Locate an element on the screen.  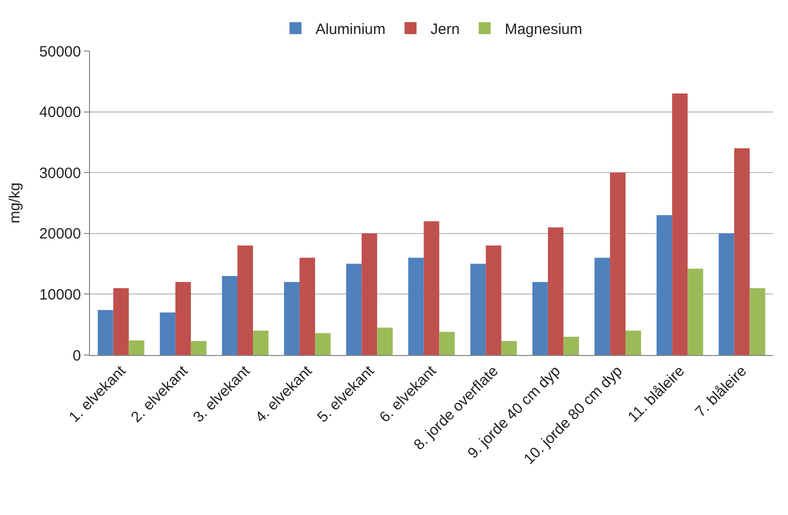
y-tick-label: 30000 is located at coordinates (60, 173).